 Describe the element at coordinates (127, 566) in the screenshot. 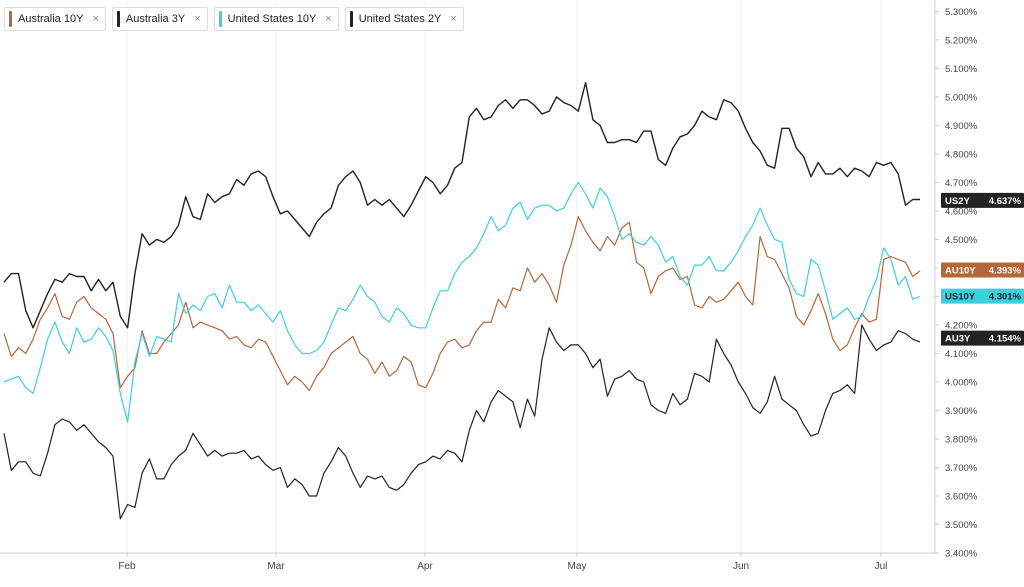

I see `x-tick-label: Feb` at that location.